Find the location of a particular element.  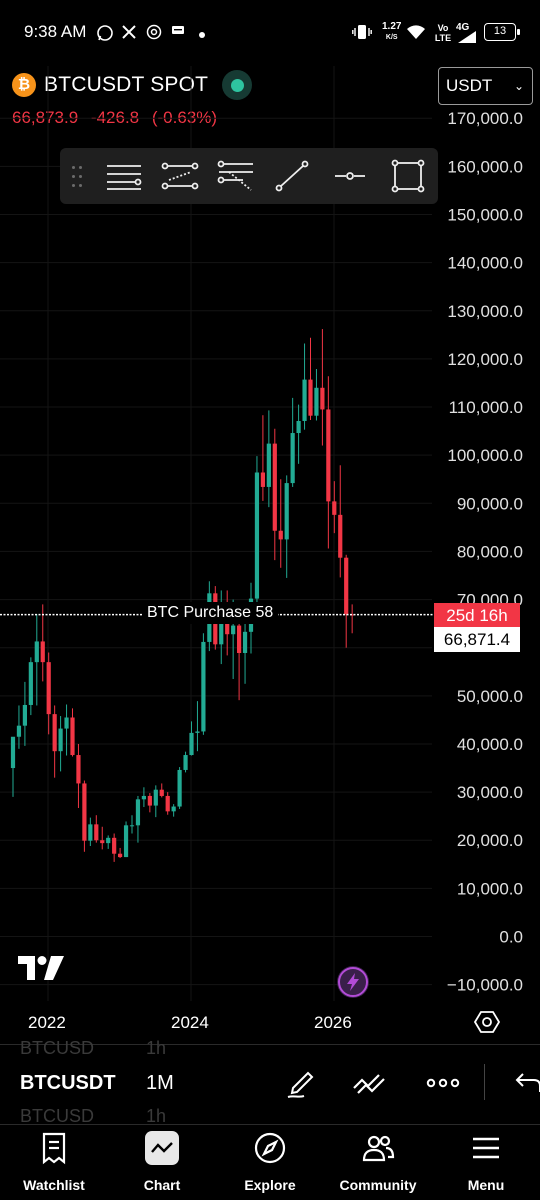

nav-watchlist: Watchlist is located at coordinates (54, 1162).